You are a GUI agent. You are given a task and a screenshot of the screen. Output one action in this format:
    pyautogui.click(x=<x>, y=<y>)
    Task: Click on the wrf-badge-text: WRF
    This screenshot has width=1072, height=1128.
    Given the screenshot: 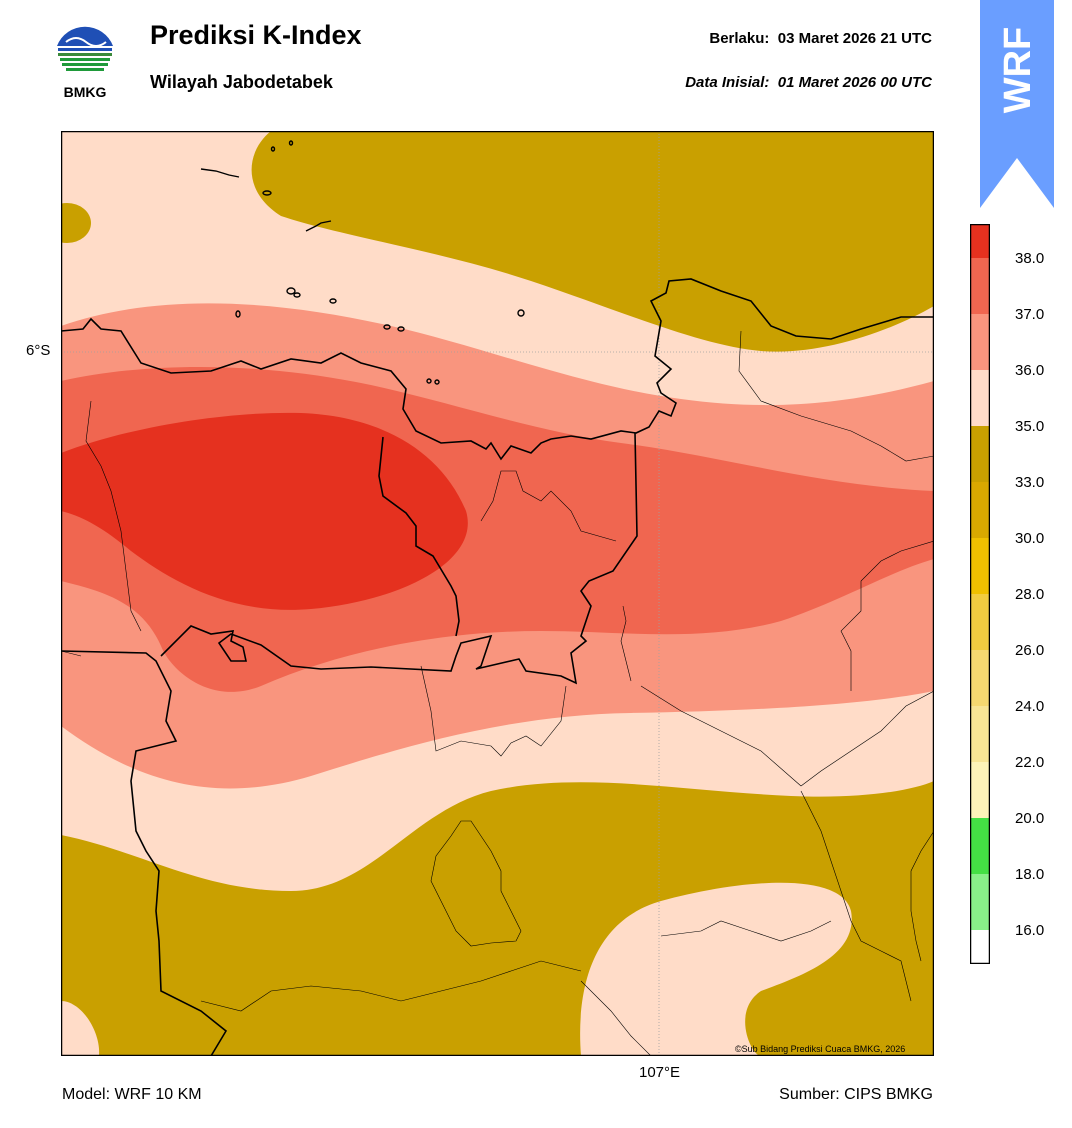 What is the action you would take?
    pyautogui.click(x=1018, y=70)
    